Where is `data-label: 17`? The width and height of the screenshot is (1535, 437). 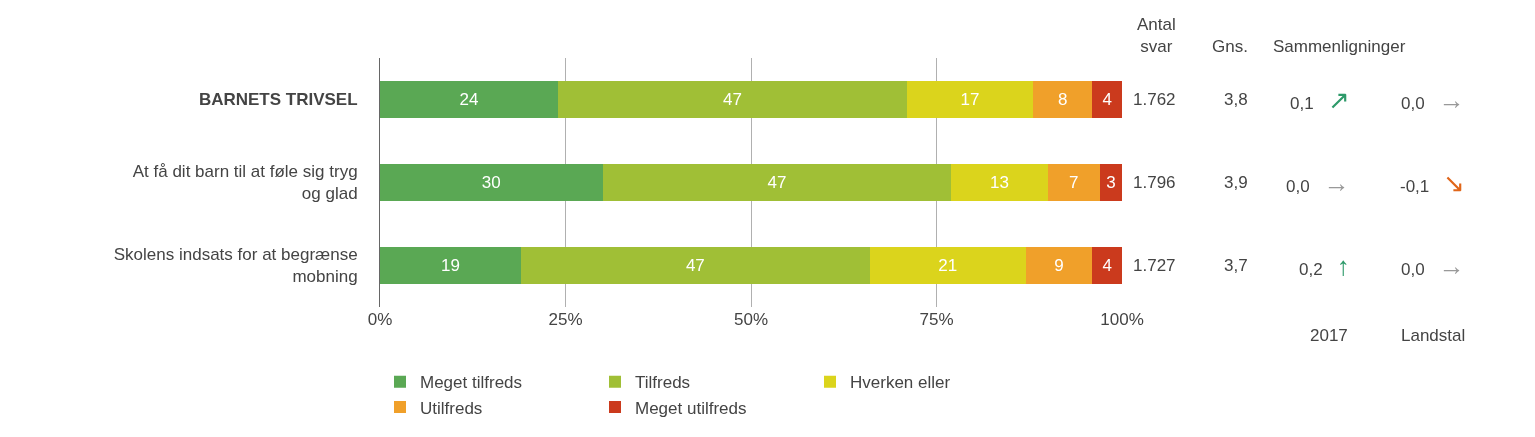 data-label: 17 is located at coordinates (970, 100).